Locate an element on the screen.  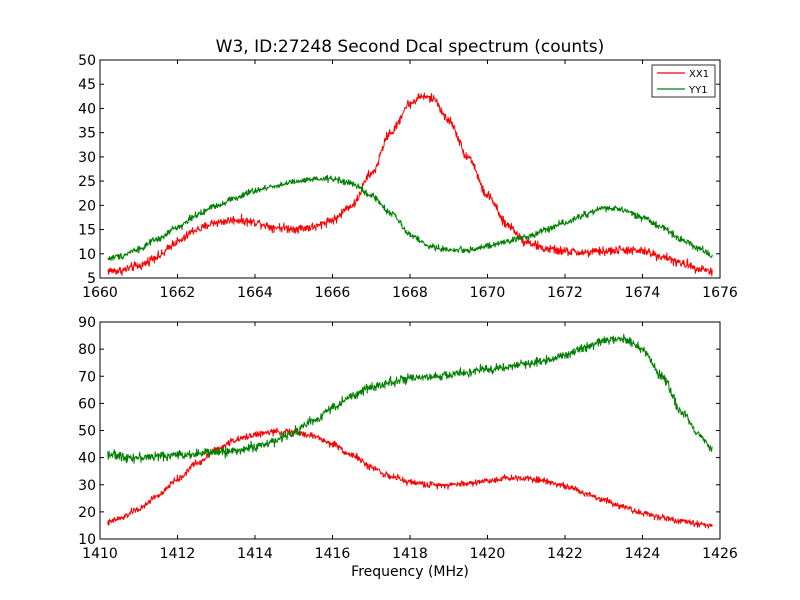
bottom-chart-y-tick-label: 30 is located at coordinates (87, 486).